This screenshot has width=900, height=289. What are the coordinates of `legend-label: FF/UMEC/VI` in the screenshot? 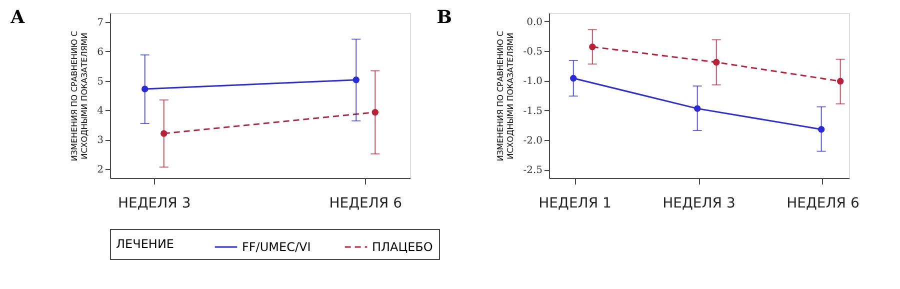 It's located at (276, 247).